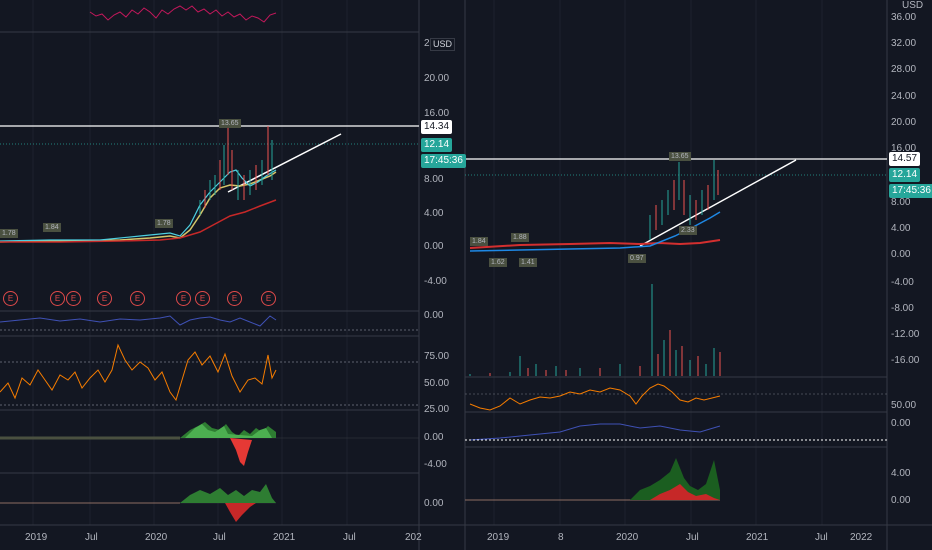  Describe the element at coordinates (561, 537) in the screenshot. I see `right-time-tick: 8` at that location.